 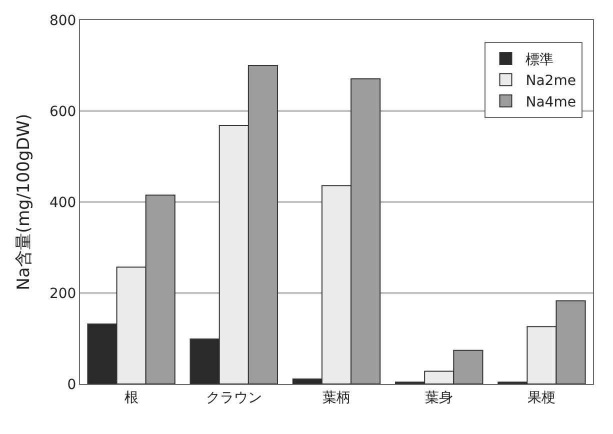 I want to click on x-tick-label: 葉柄, so click(x=336, y=398).